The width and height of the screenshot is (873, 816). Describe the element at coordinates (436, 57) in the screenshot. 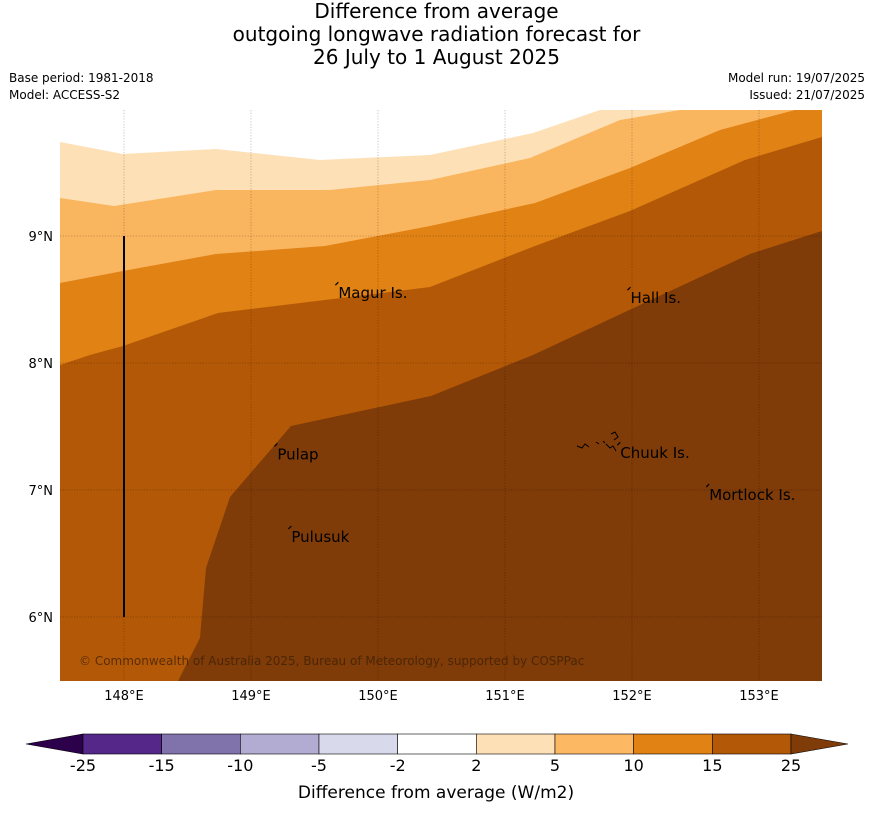

I see `title-line-3: 26 July to 1 August 2025` at that location.